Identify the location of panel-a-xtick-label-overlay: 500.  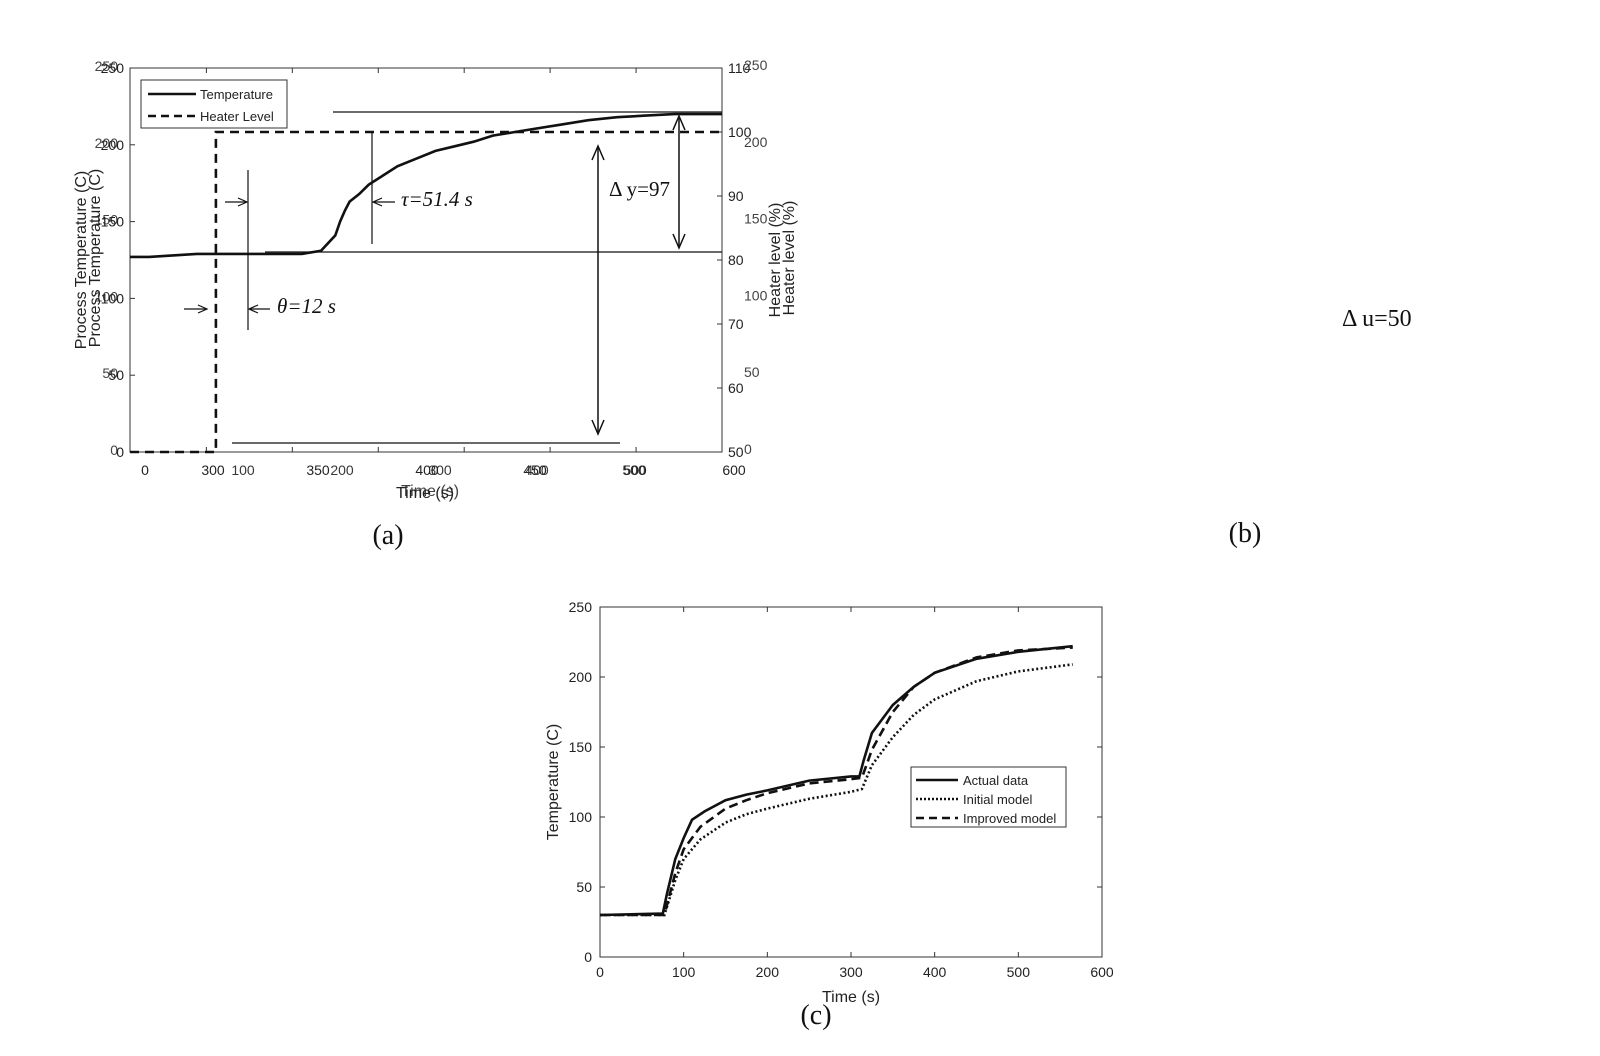
(634, 470).